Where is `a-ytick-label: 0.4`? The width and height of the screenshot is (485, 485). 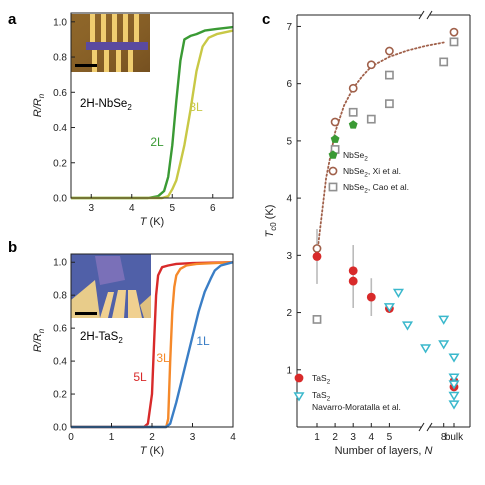 a-ytick-label: 0.4 is located at coordinates (60, 128).